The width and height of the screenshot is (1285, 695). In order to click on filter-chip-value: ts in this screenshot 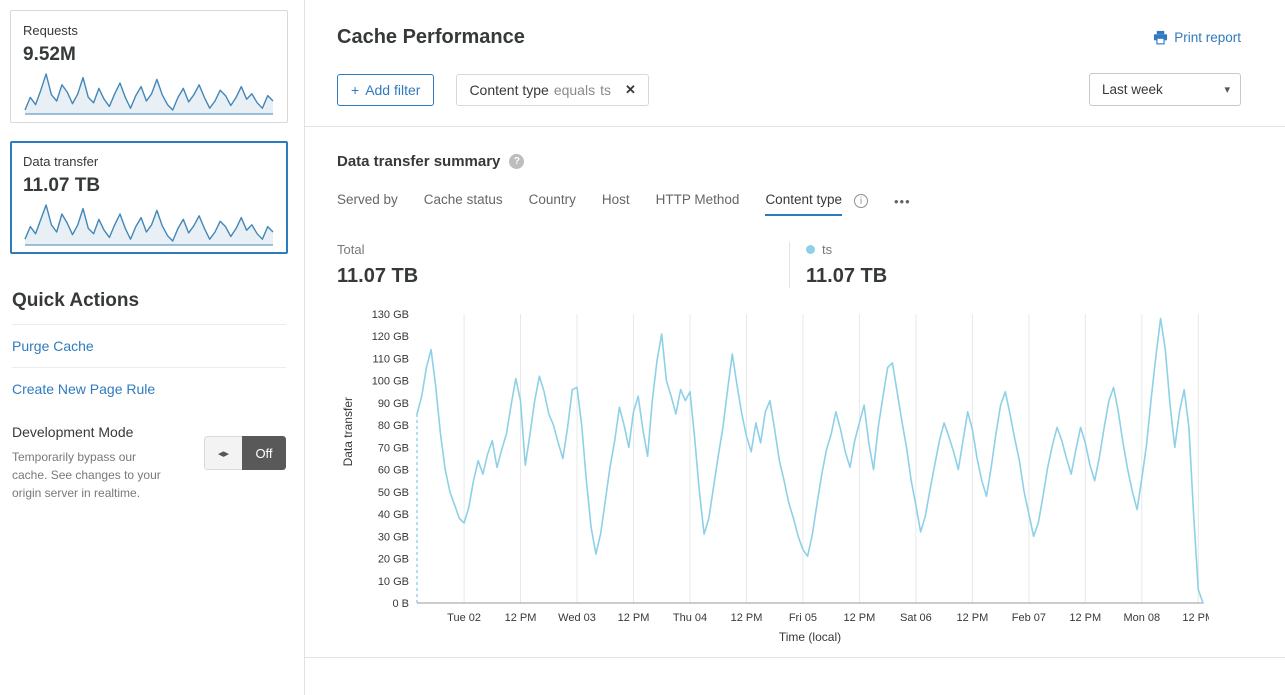, I will do `click(605, 89)`.